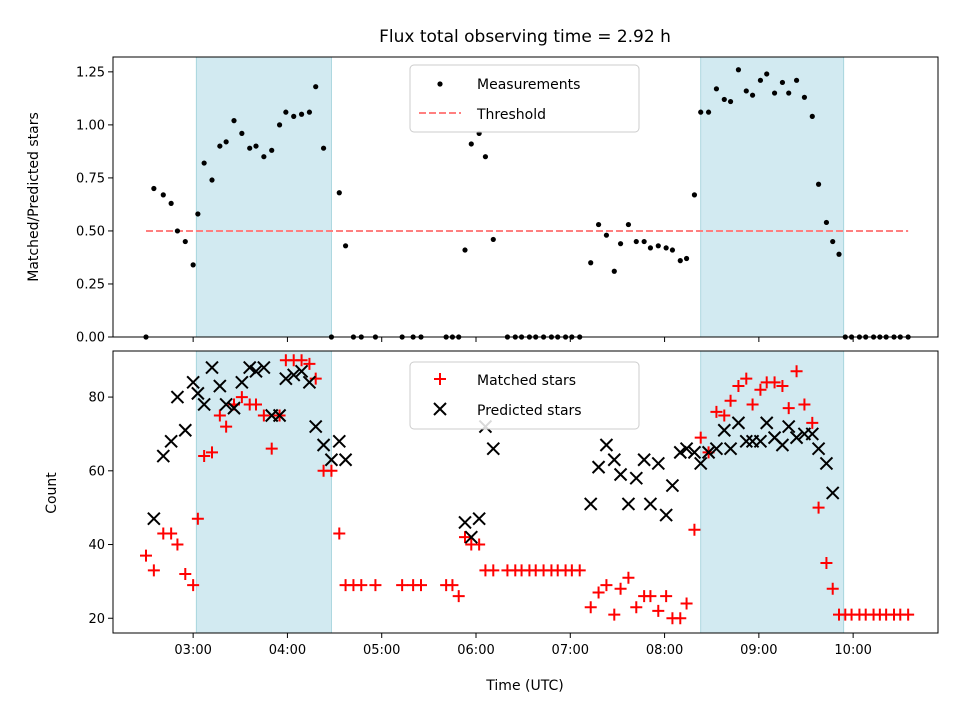 This screenshot has width=960, height=720. What do you see at coordinates (287, 650) in the screenshot?
I see `x-tick-label: 04:00` at bounding box center [287, 650].